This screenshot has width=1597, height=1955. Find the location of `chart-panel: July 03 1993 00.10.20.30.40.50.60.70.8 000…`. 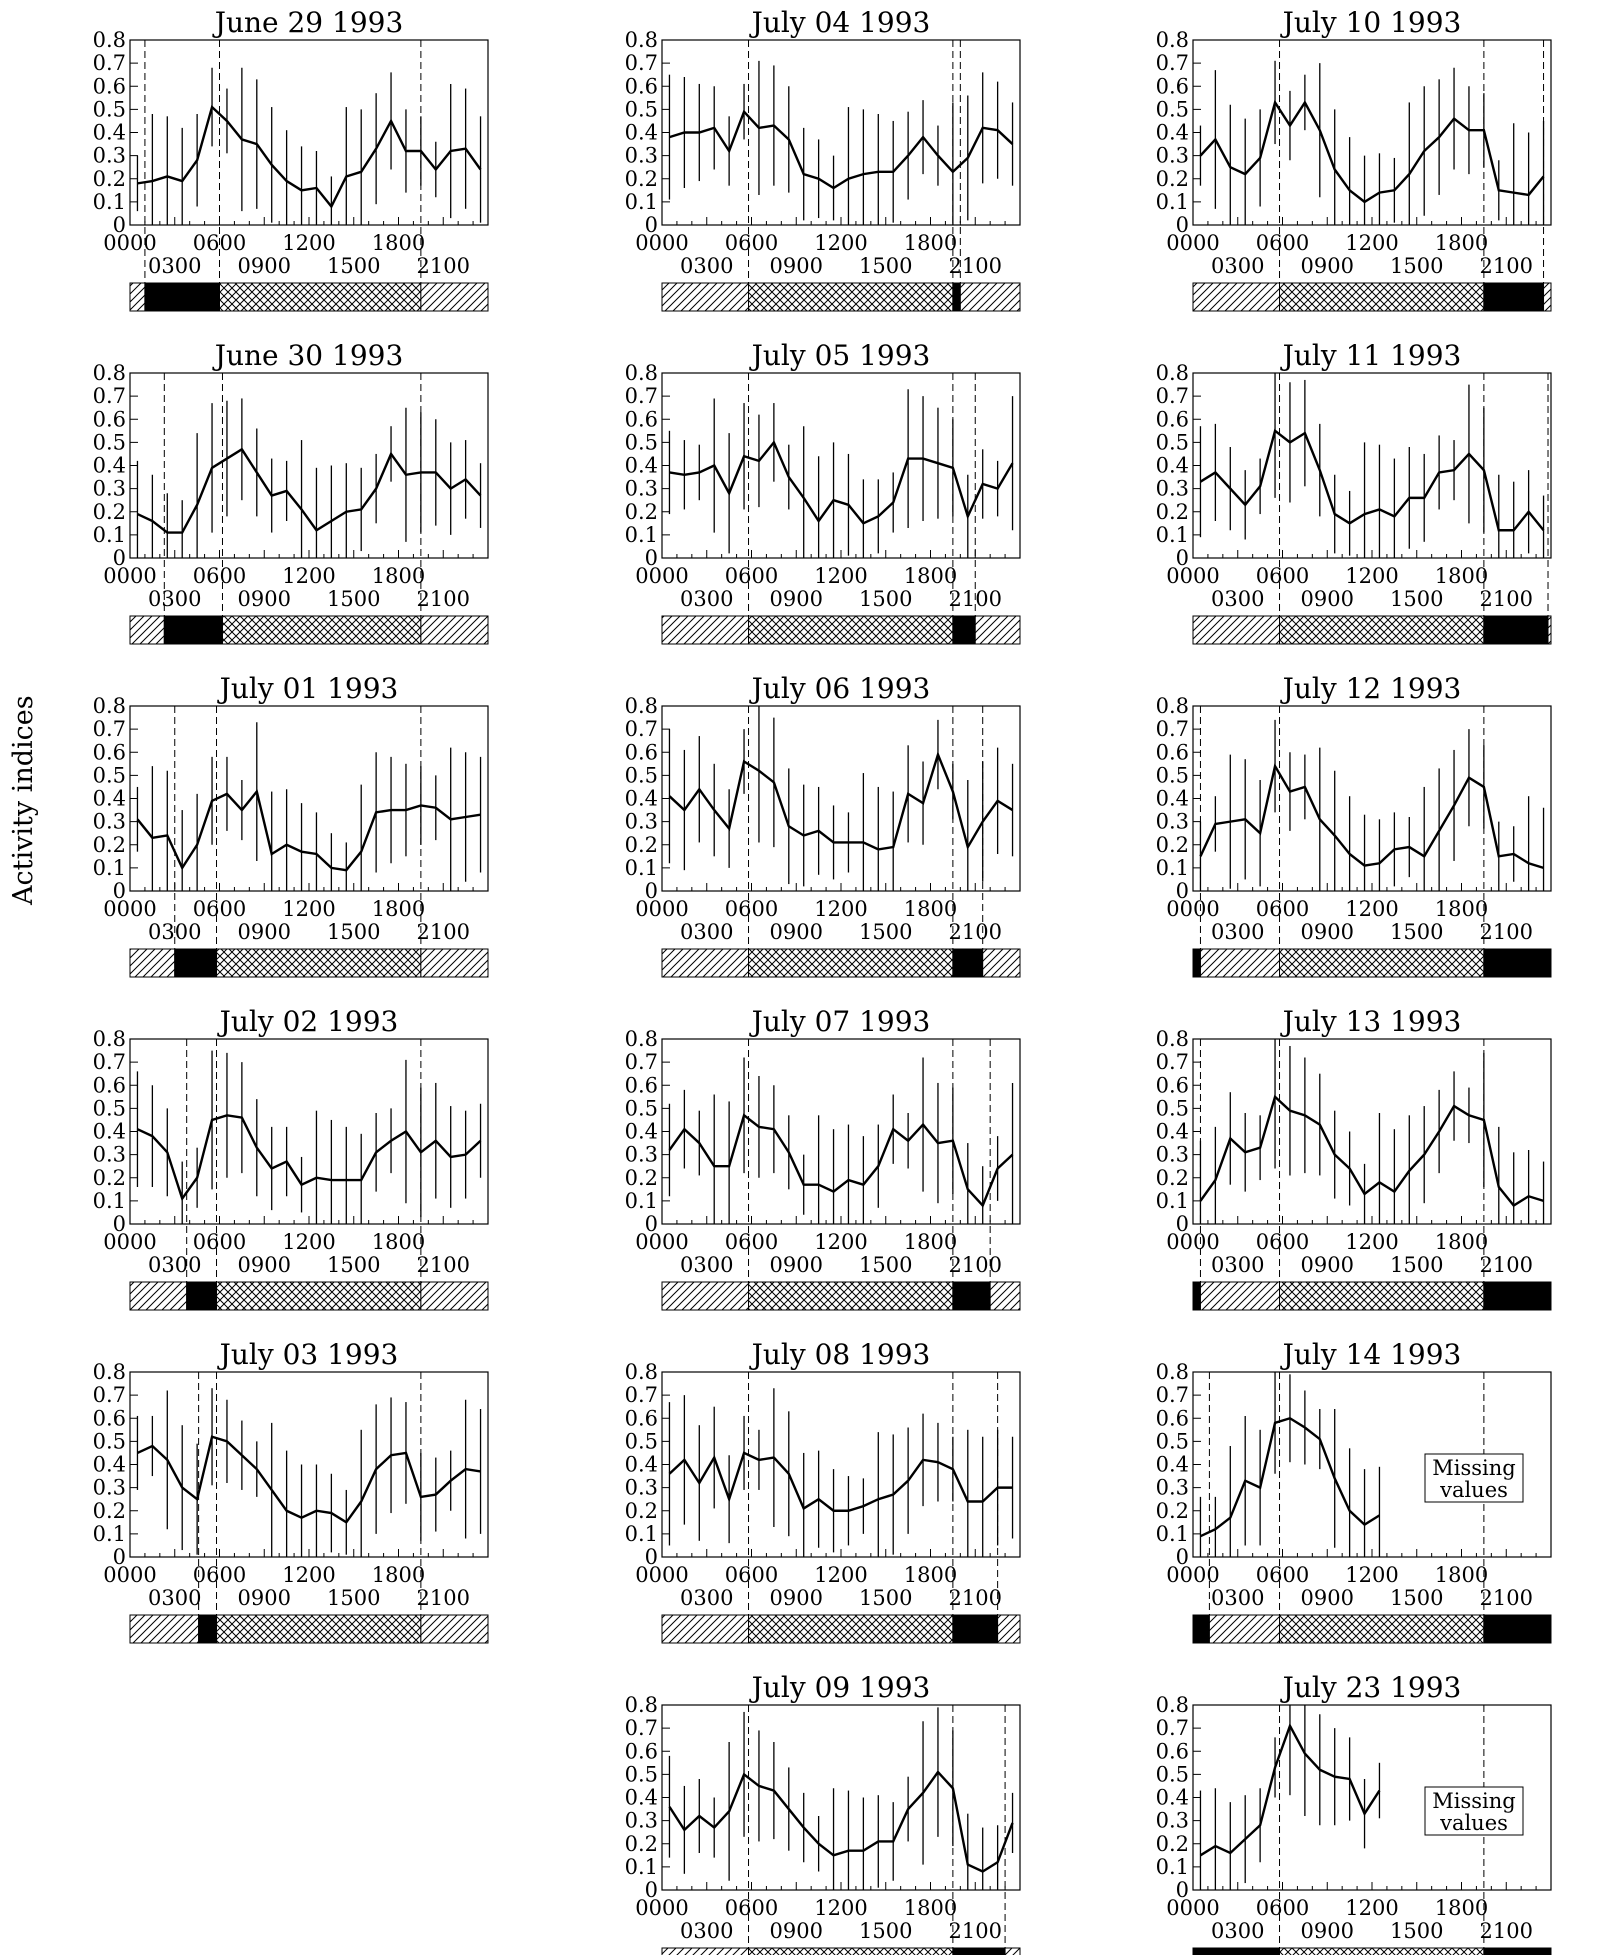

chart-panel: July 03 1993 00.10.20.30.40.50.60.70.8 000… is located at coordinates (291, 1491).